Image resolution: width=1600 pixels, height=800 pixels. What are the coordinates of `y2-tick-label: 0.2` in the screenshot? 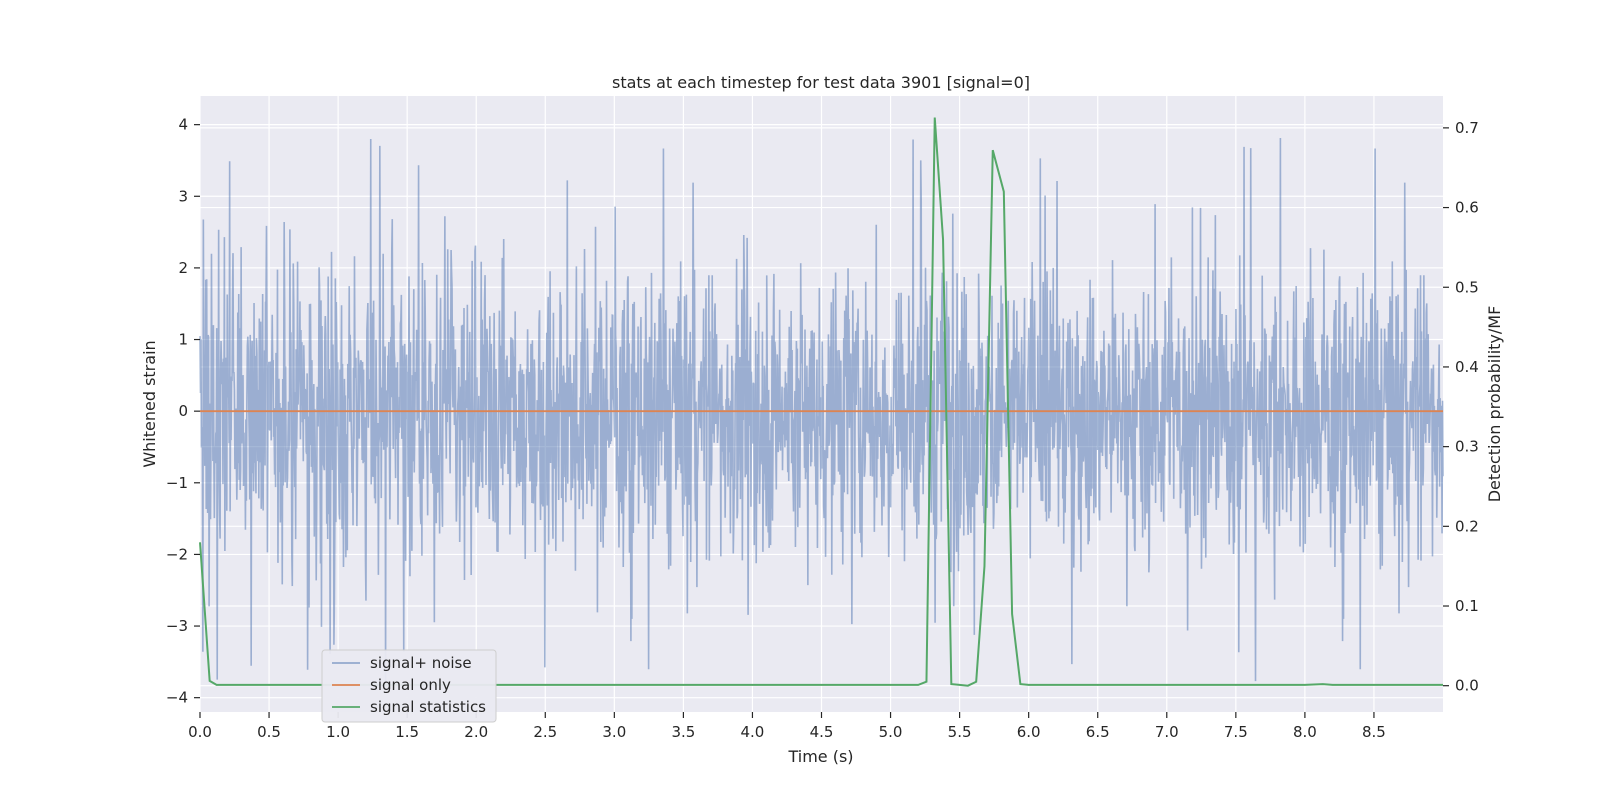 It's located at (1467, 526).